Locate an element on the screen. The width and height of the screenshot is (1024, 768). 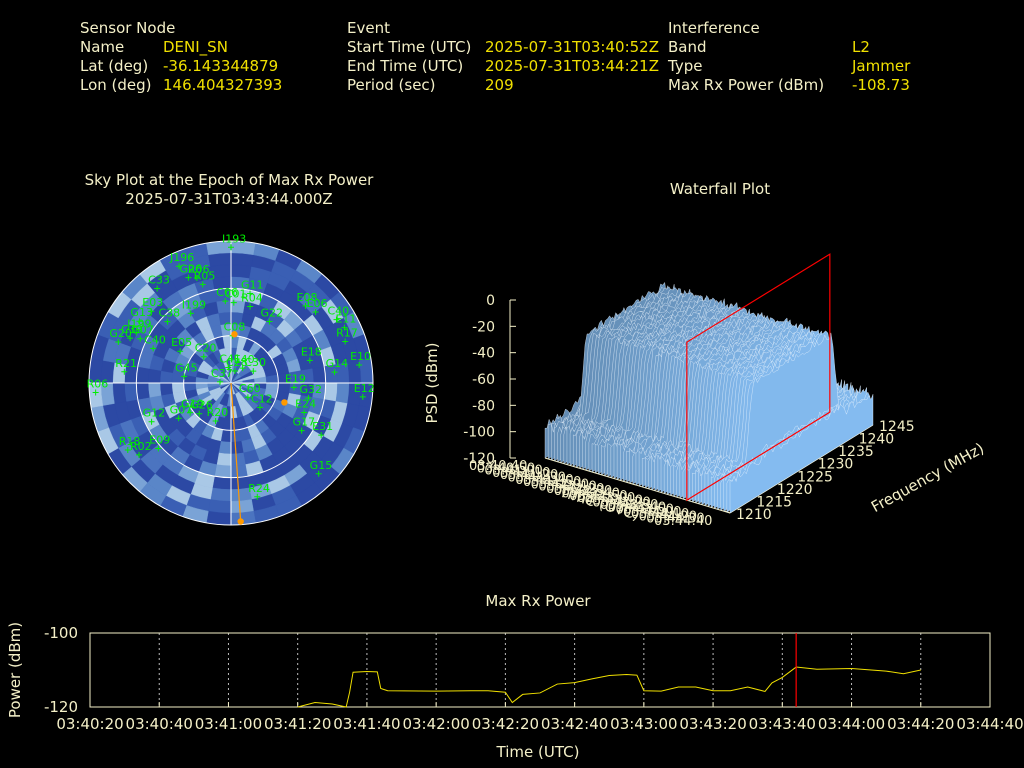
satellite-label: R20 is located at coordinates (218, 412).